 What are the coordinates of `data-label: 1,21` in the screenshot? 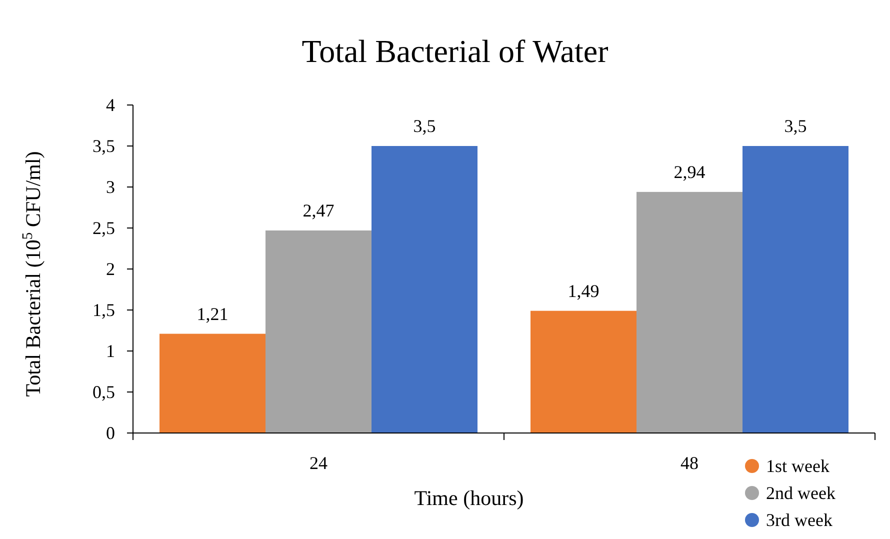 It's located at (212, 314).